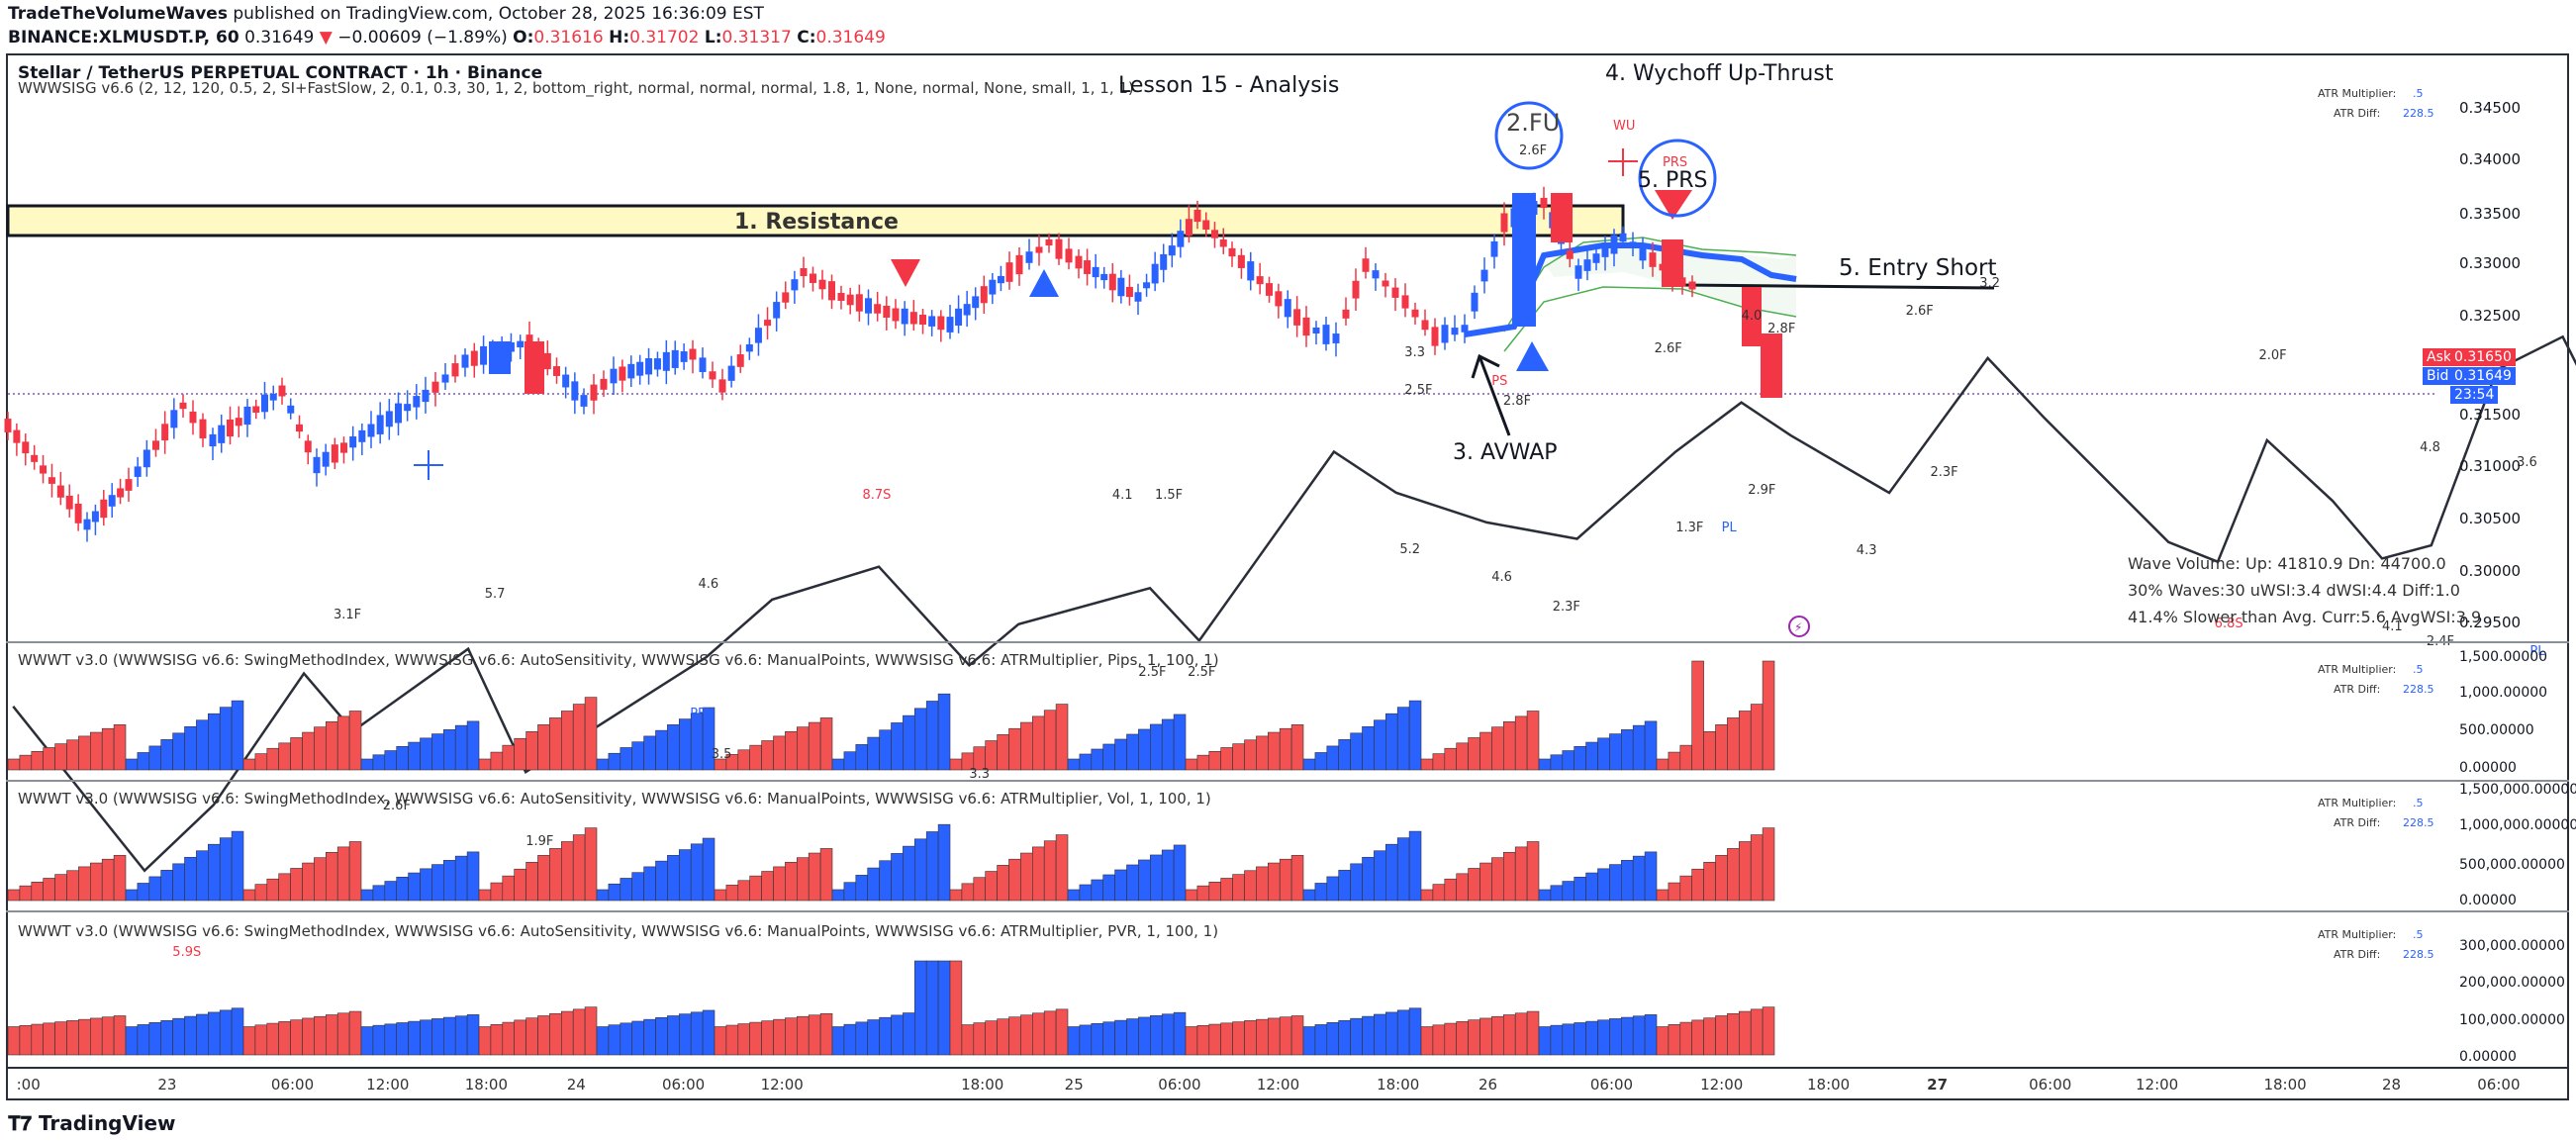  Describe the element at coordinates (1673, 205) in the screenshot. I see `prs-down-triangle` at that location.